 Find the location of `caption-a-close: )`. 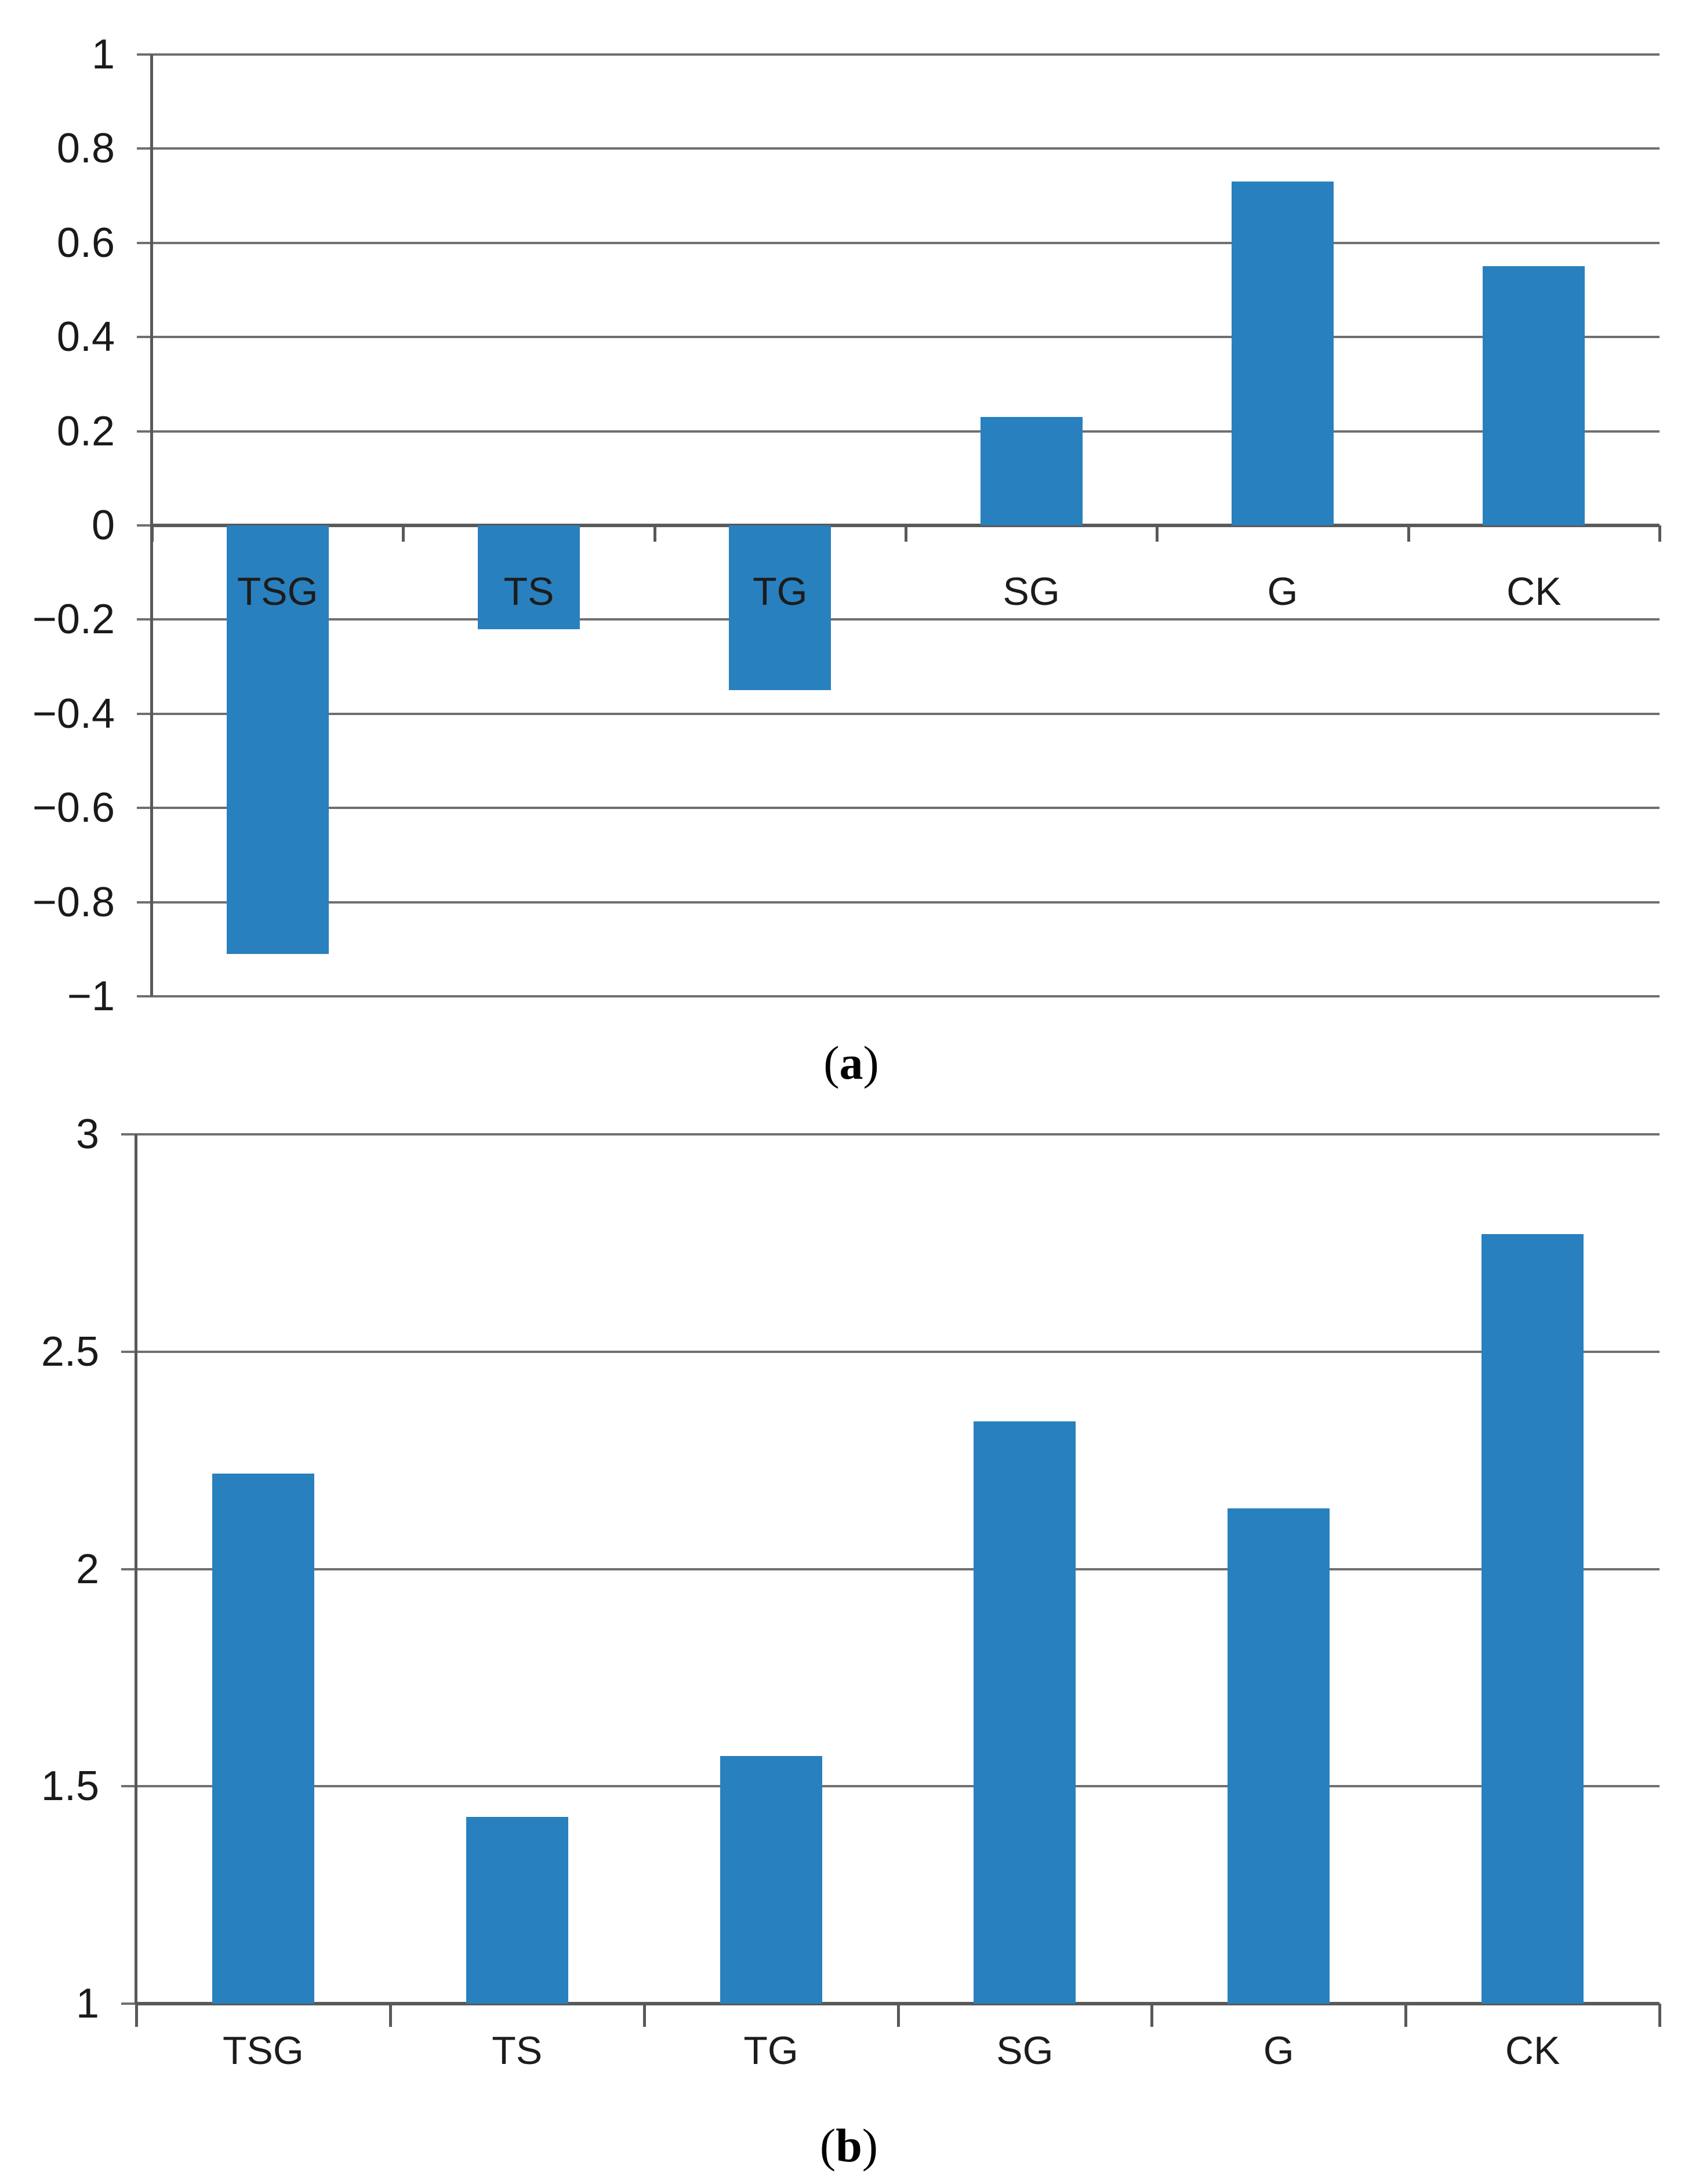

caption-a-close: ) is located at coordinates (871, 1062).